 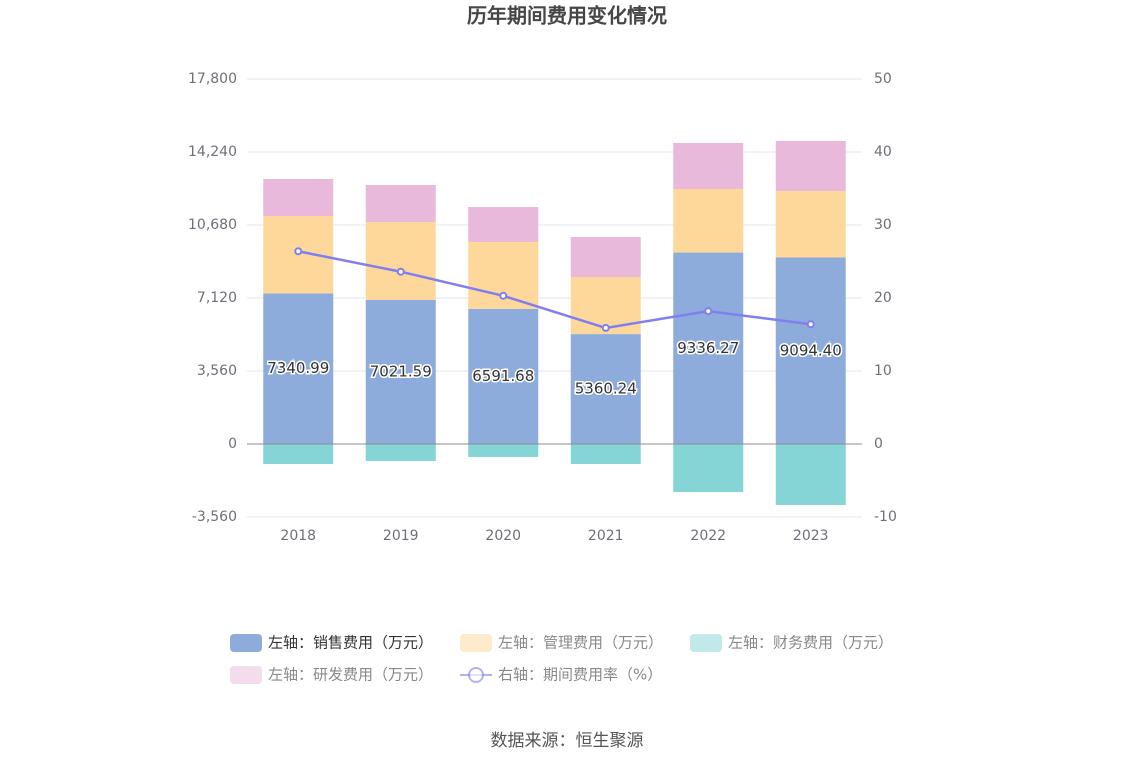 I want to click on data-label: 5360.24, so click(x=606, y=389).